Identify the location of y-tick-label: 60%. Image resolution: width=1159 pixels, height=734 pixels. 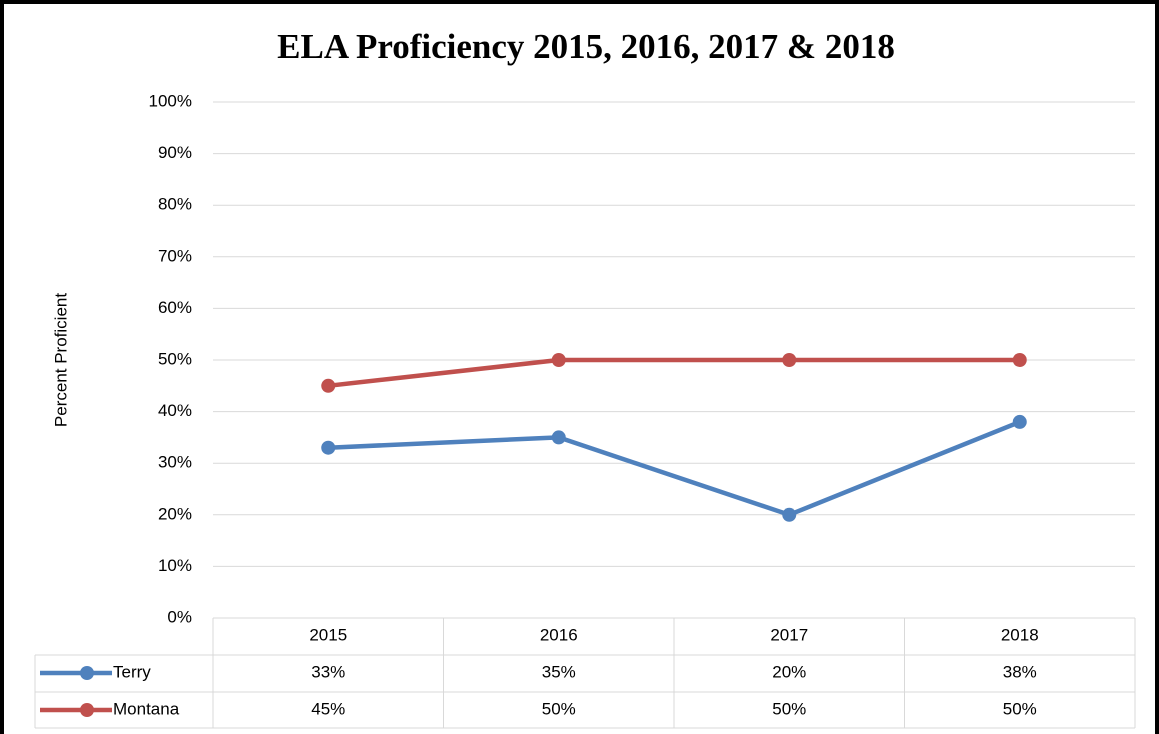
(175, 307).